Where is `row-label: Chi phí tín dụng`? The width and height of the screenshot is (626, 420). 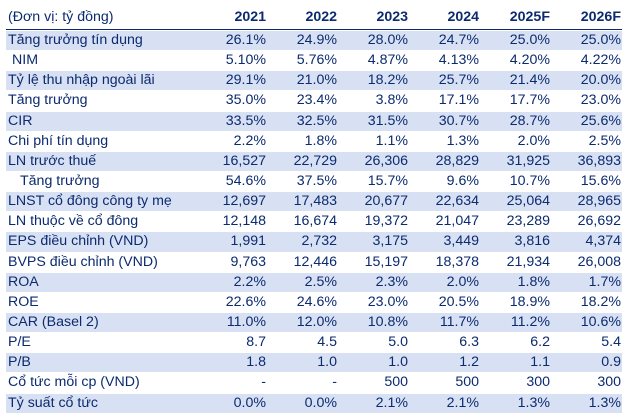 row-label: Chi phí tín dụng is located at coordinates (58, 140).